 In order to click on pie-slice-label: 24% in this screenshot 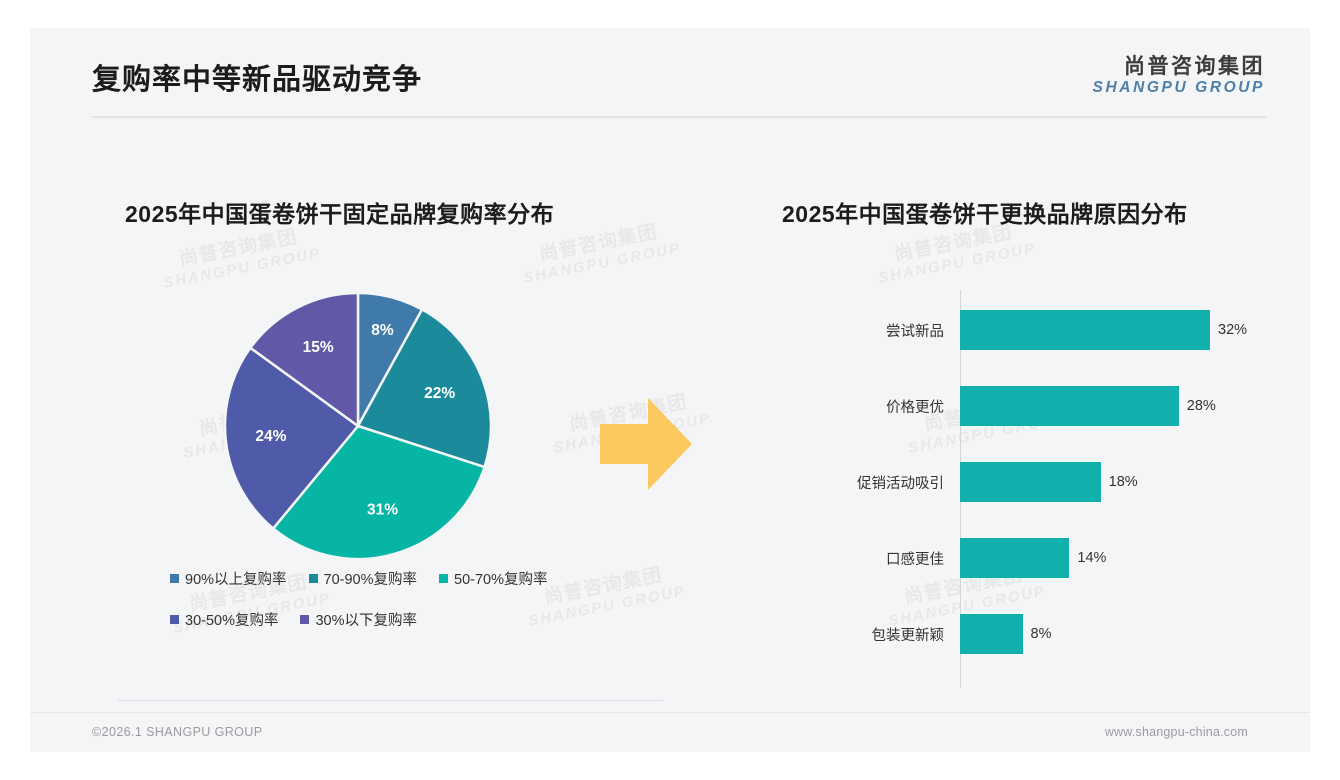, I will do `click(270, 436)`.